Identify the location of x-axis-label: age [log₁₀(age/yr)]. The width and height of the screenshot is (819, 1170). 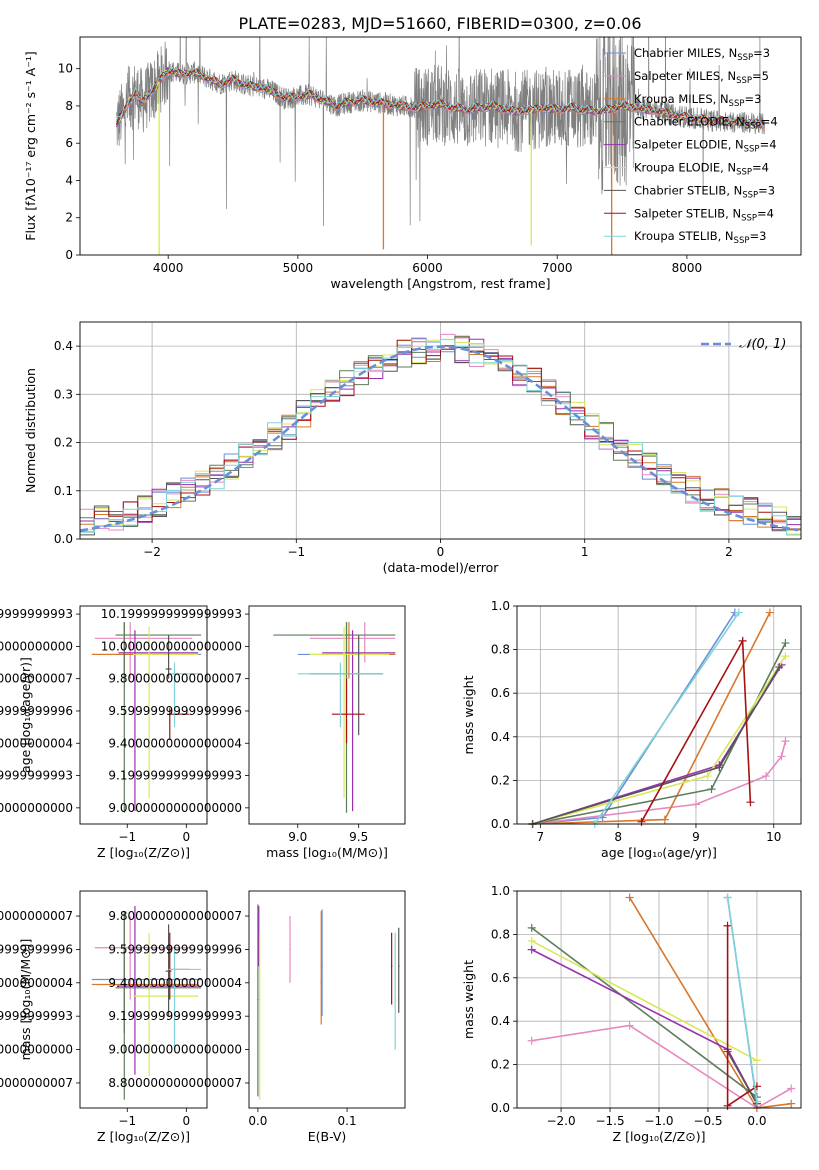
(659, 852).